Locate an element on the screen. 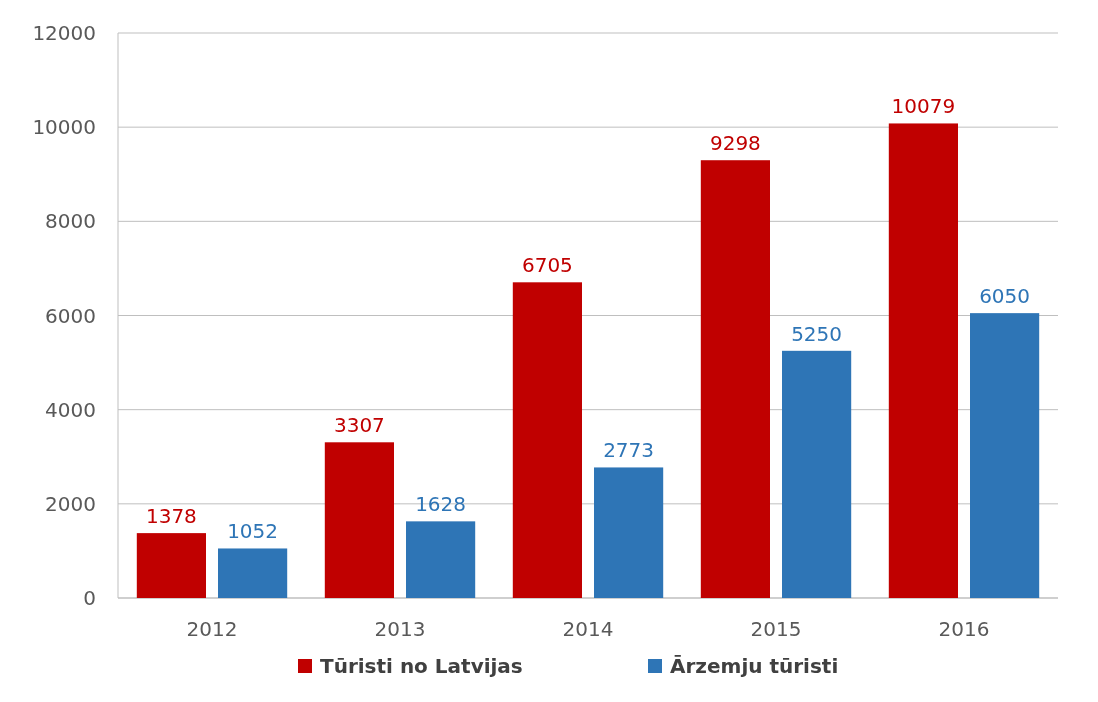 This screenshot has width=1098, height=702. legend-label: Tūristi no Latvijas is located at coordinates (421, 666).